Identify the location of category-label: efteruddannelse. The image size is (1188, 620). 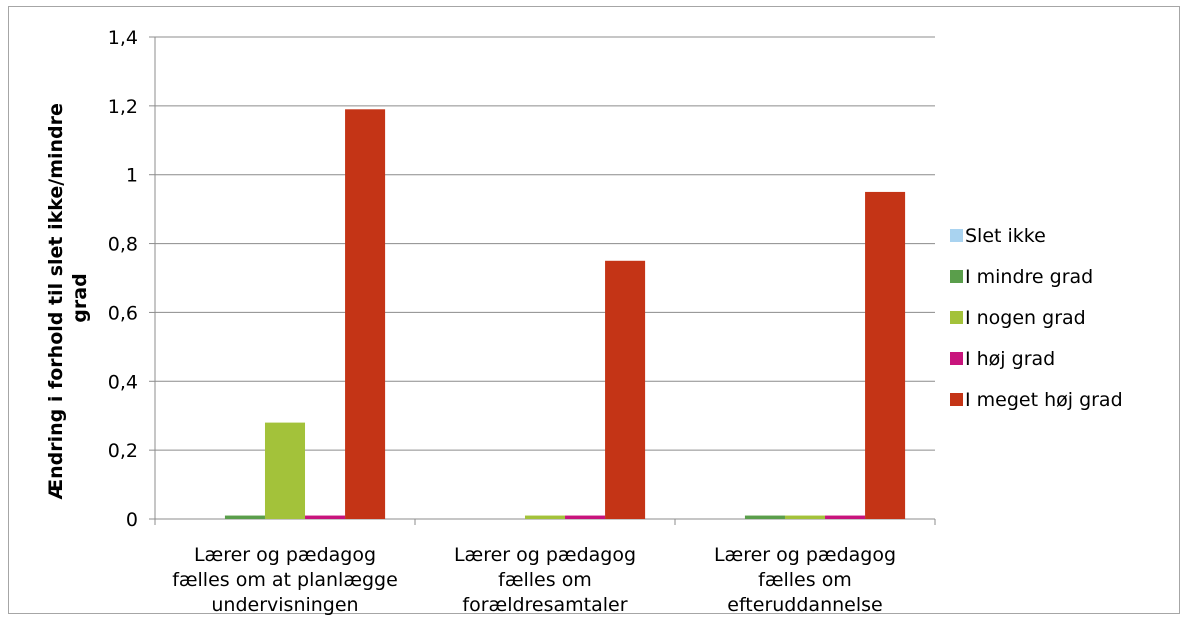
(804, 605).